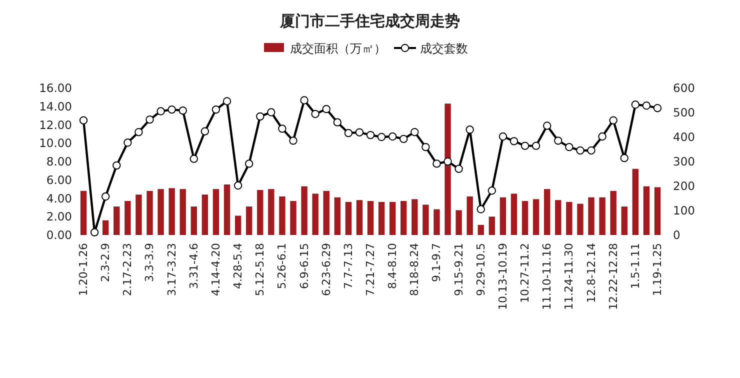  Describe the element at coordinates (260, 269) in the screenshot. I see `x-tick-label: 5.12-5.18` at that location.